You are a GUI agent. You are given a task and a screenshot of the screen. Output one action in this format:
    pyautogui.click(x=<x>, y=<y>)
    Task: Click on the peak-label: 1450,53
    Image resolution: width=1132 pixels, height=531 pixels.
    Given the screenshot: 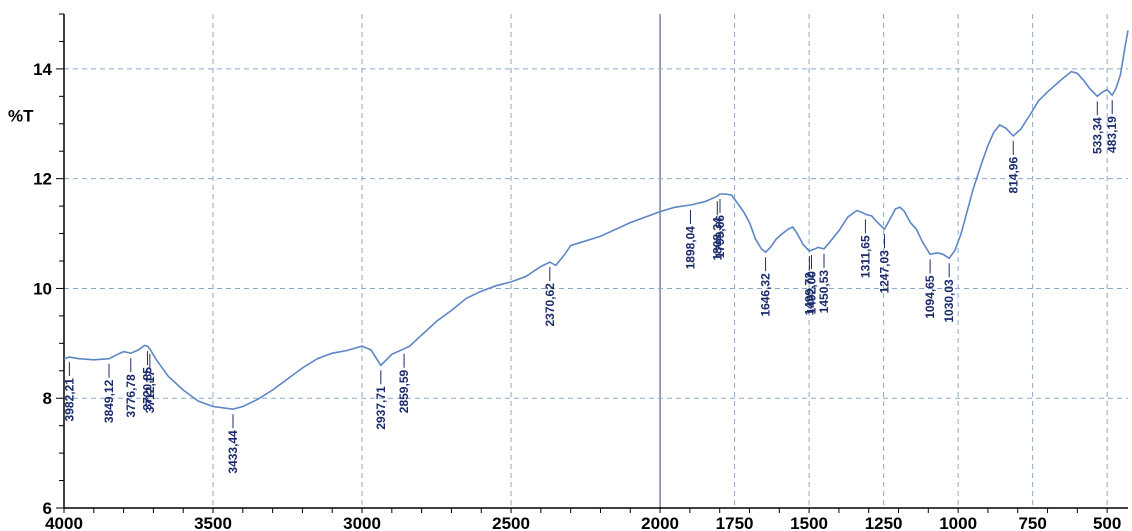 What is the action you would take?
    pyautogui.click(x=824, y=292)
    